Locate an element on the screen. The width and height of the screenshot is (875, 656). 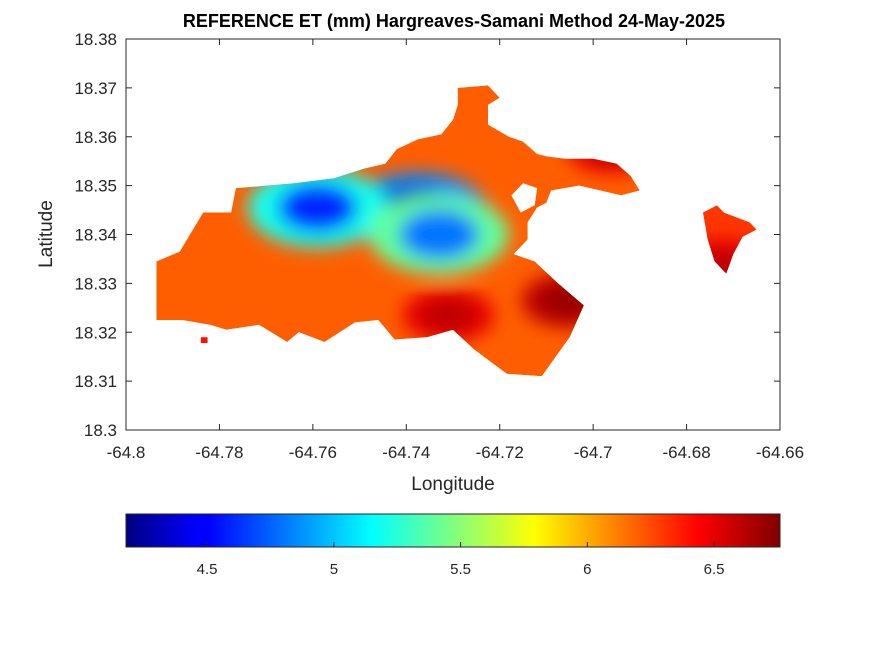
x-tick-label: -64.68 is located at coordinates (686, 452).